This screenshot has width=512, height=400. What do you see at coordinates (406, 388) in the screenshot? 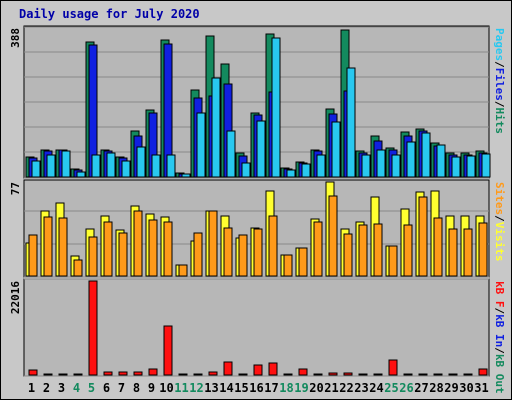
I see `day-label-26: 26` at bounding box center [406, 388].